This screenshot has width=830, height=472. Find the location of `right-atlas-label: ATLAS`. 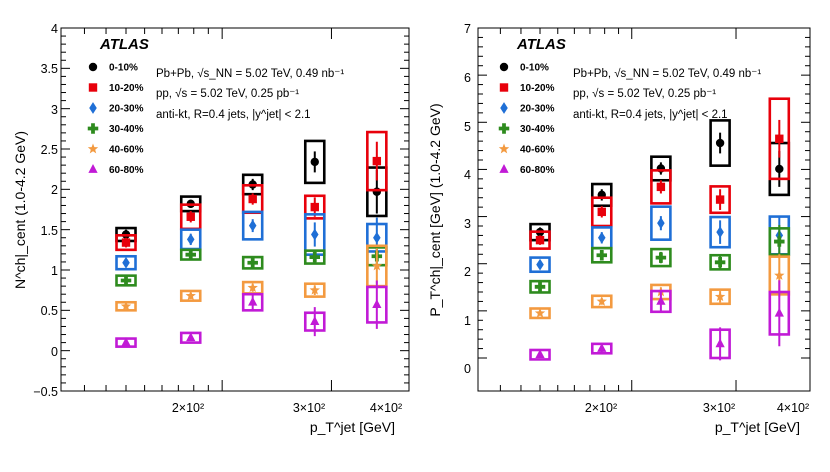

right-atlas-label: ATLAS is located at coordinates (541, 44).